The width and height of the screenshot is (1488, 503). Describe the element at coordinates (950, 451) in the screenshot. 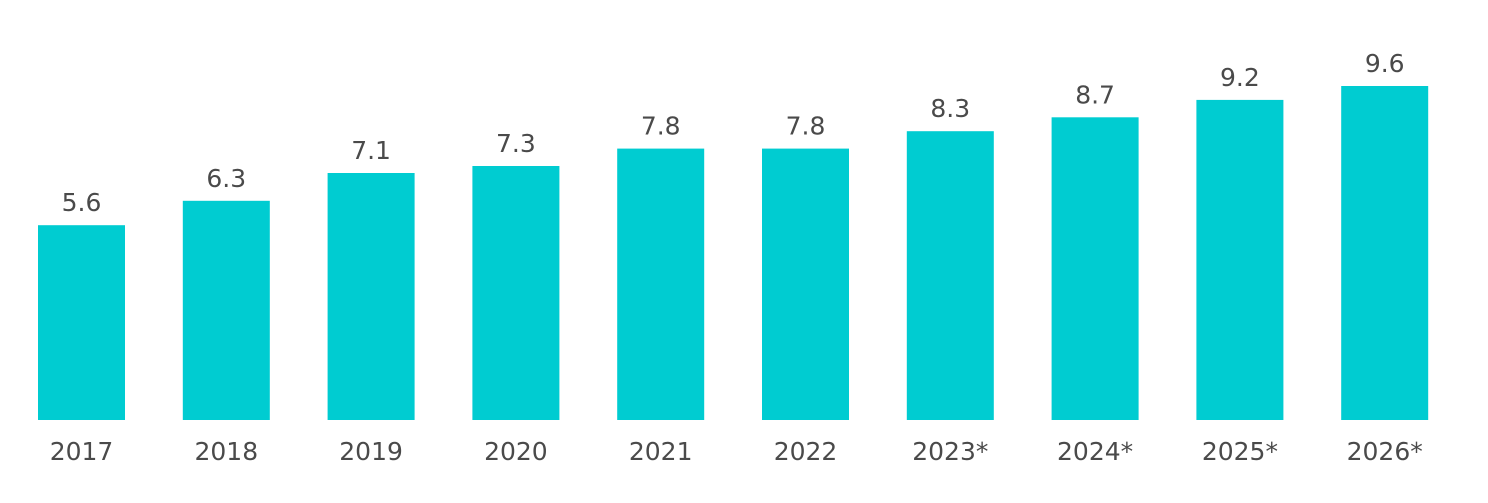

I see `category-label: 2023*` at that location.